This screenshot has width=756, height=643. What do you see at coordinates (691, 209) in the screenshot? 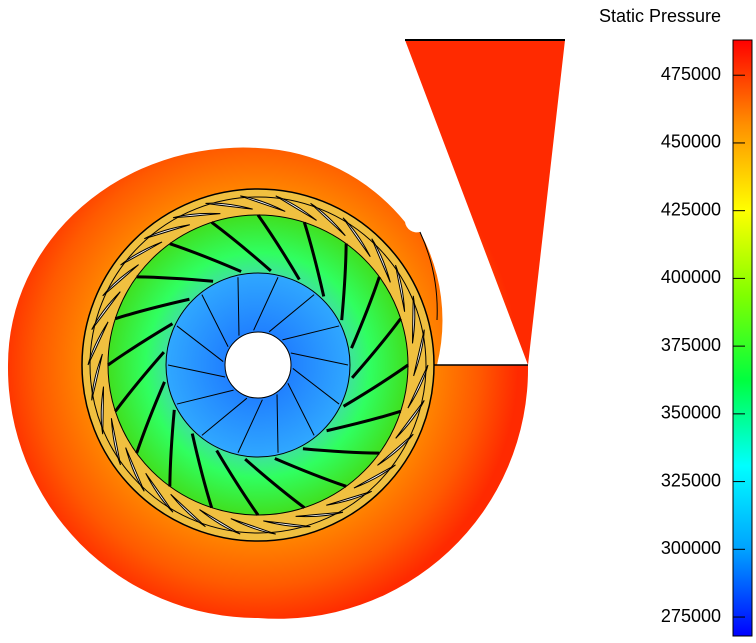
I see `colorbar-tick-label: 425000` at bounding box center [691, 209].